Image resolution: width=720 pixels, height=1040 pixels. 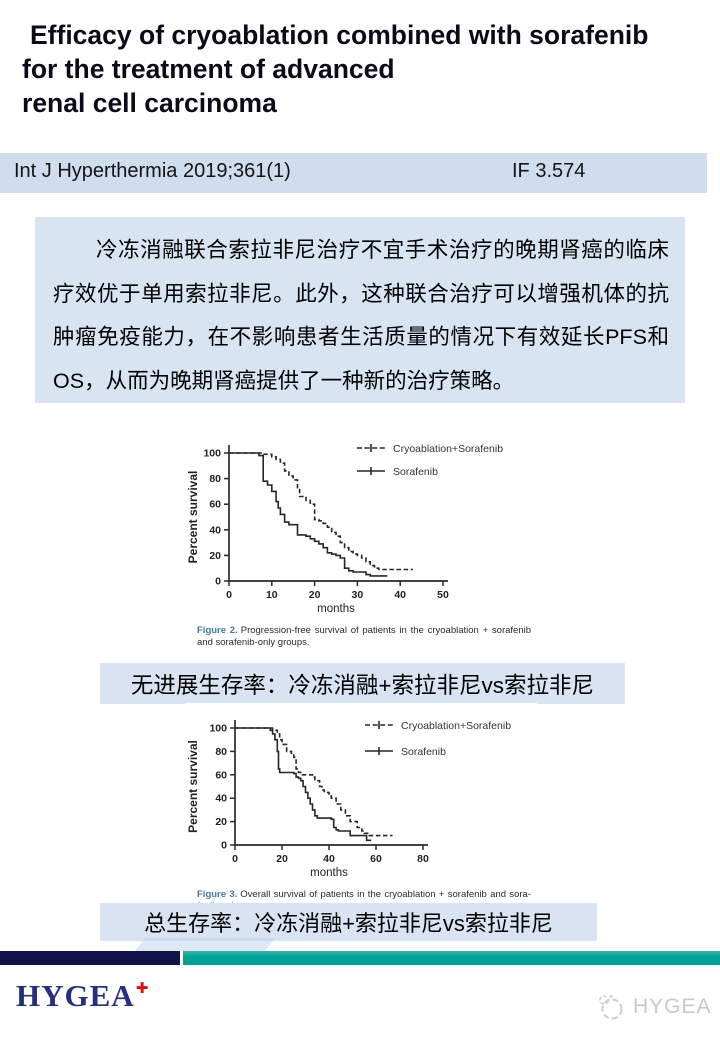 What do you see at coordinates (611, 1007) in the screenshot?
I see `hygea-watermark-icon` at bounding box center [611, 1007].